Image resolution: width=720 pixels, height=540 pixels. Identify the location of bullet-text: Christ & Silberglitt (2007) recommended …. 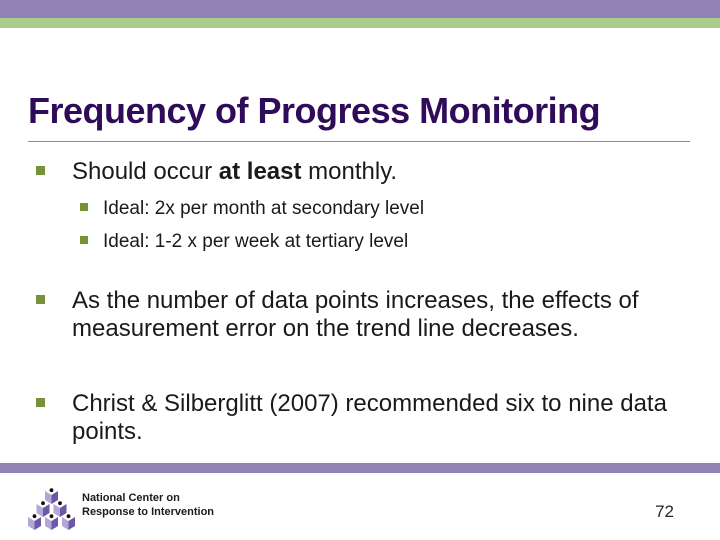
(369, 417).